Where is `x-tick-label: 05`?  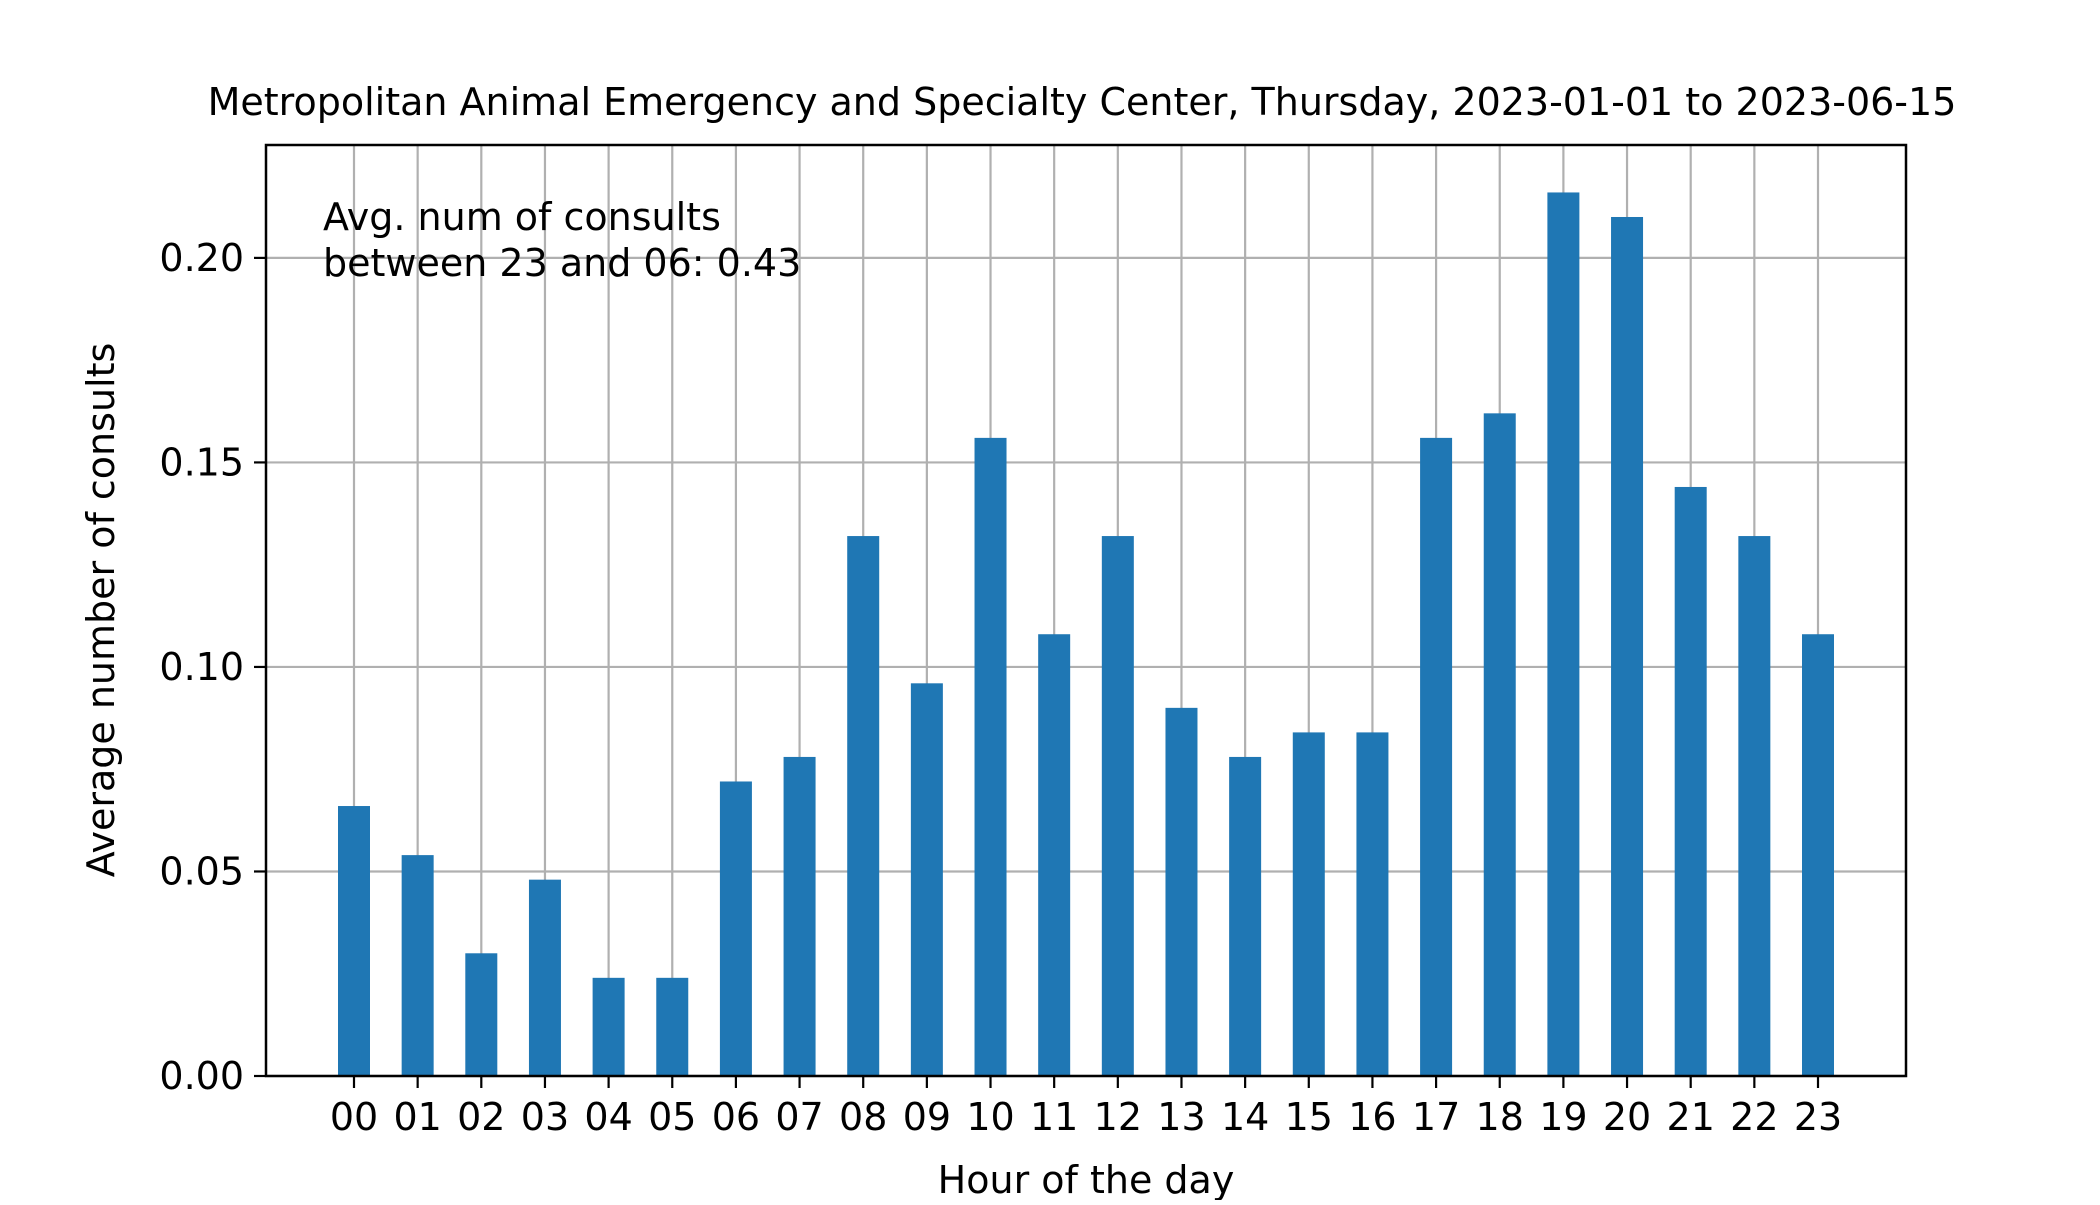
x-tick-label: 05 is located at coordinates (672, 1117).